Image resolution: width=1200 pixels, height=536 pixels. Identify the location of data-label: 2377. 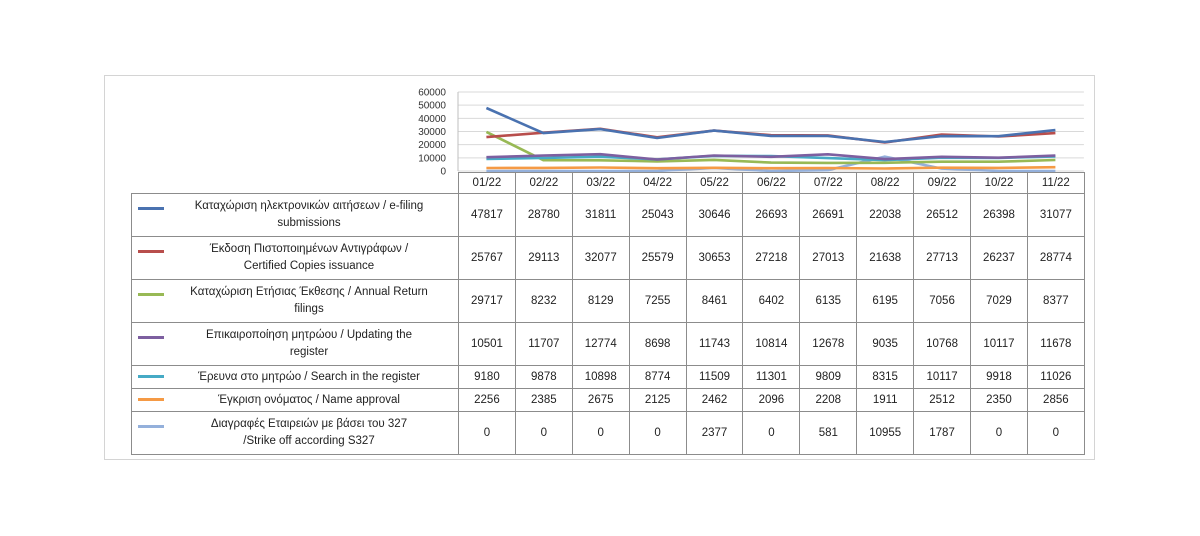
(714, 433).